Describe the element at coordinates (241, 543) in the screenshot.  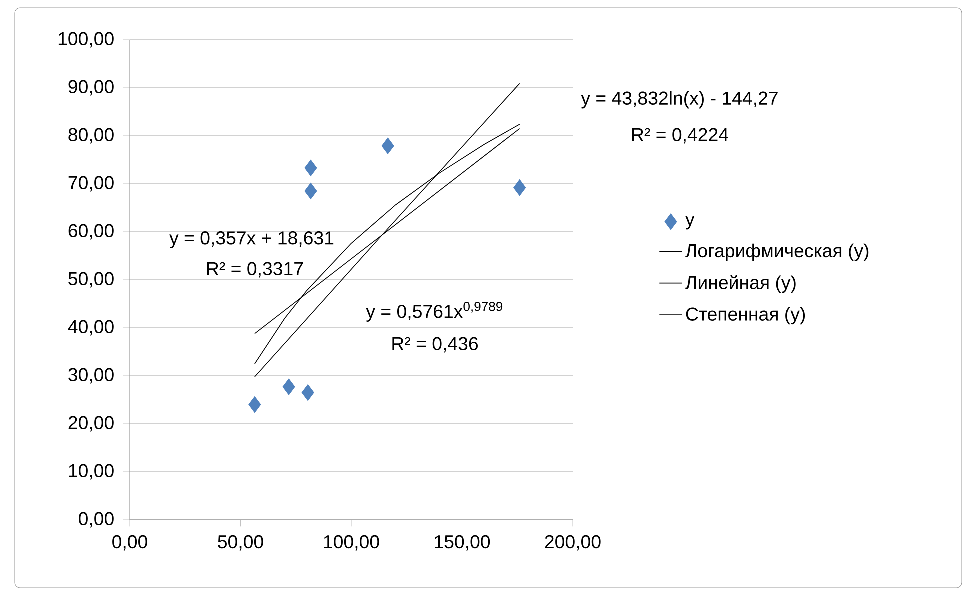
I see `x-tick-label: 50,00` at that location.